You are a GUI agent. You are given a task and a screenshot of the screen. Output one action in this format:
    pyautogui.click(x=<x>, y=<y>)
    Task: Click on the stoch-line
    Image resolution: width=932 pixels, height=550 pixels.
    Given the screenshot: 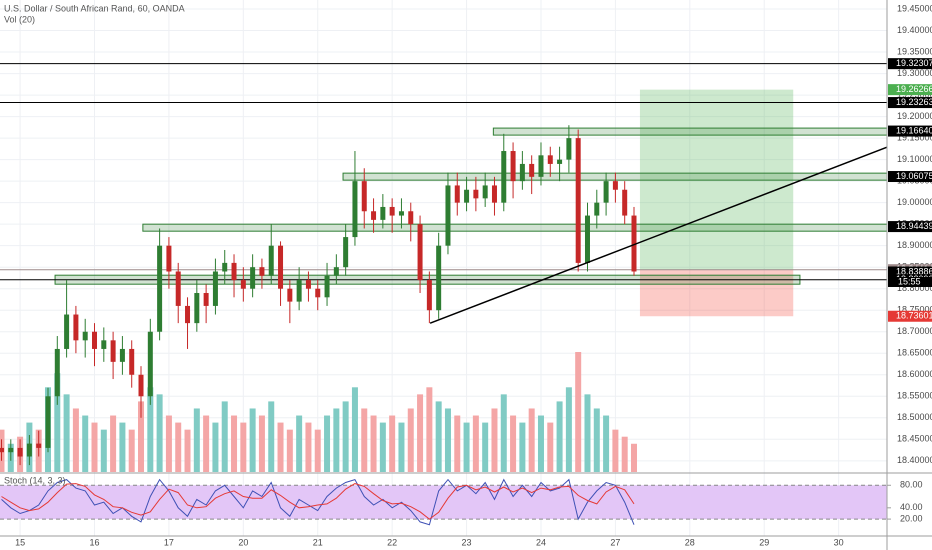 What is the action you would take?
    pyautogui.click(x=318, y=502)
    